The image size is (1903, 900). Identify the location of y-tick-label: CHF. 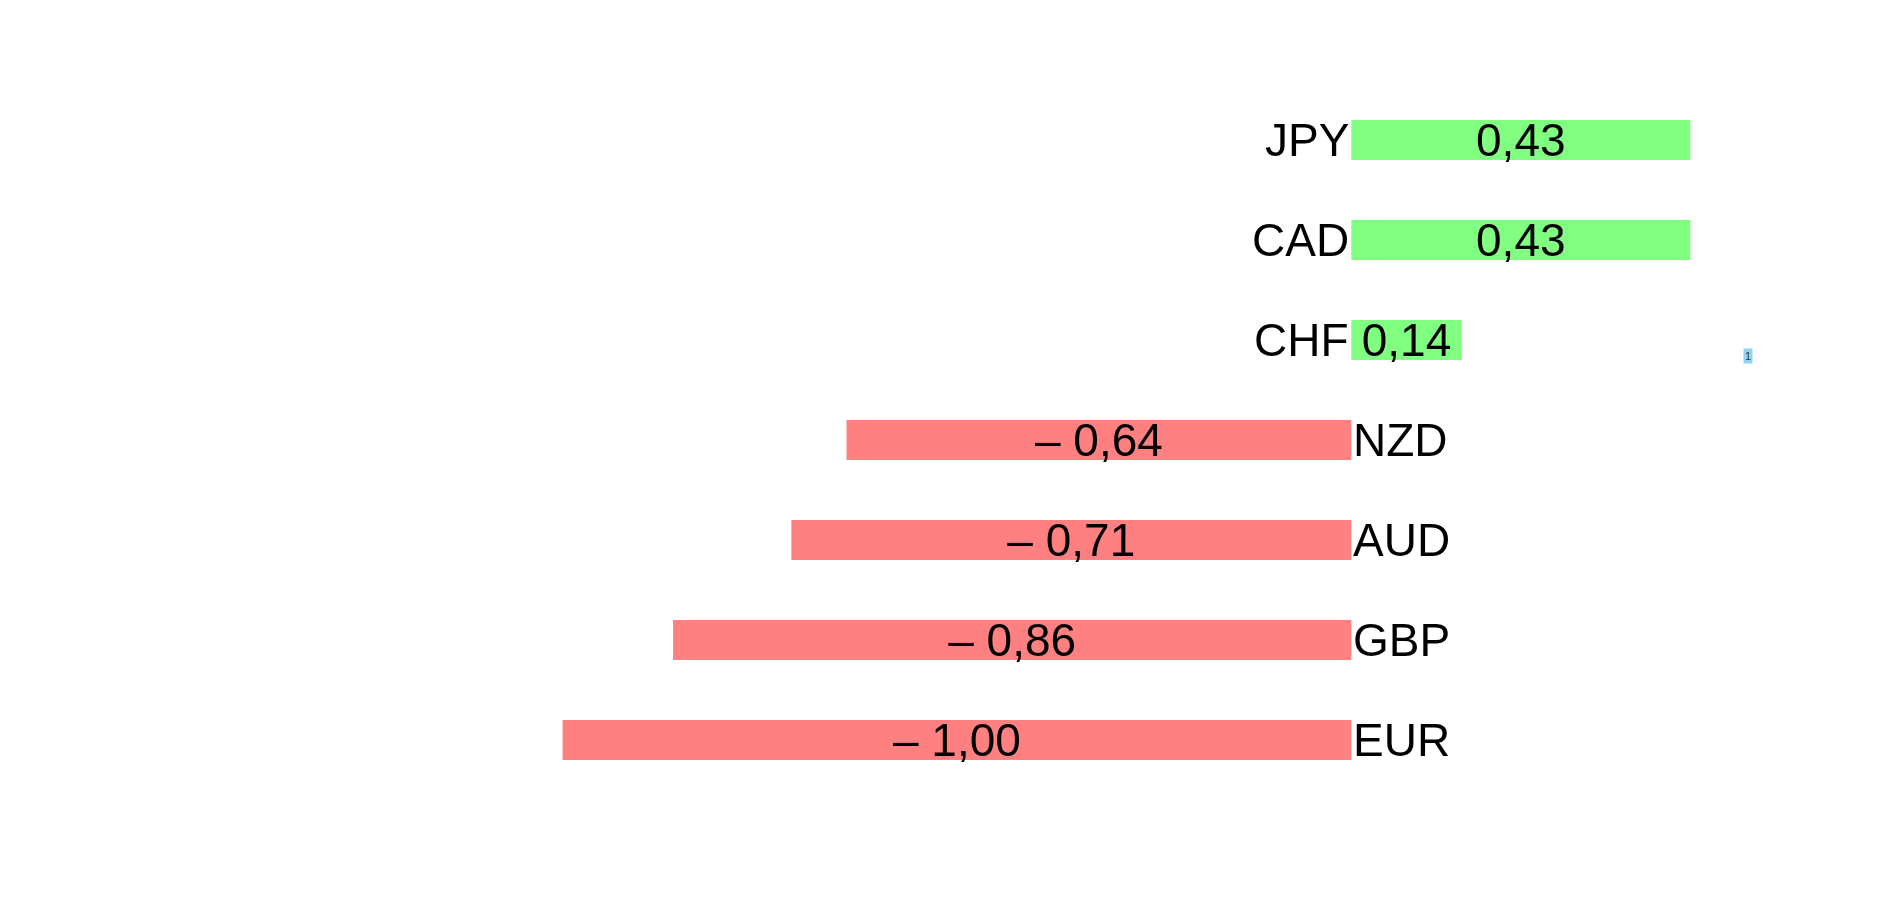
(1301, 340).